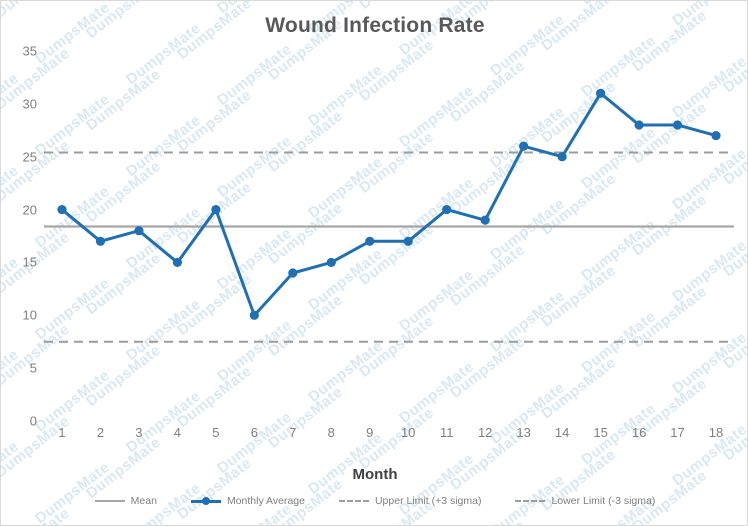  What do you see at coordinates (446, 432) in the screenshot?
I see `x-axis-tick-label: 11` at bounding box center [446, 432].